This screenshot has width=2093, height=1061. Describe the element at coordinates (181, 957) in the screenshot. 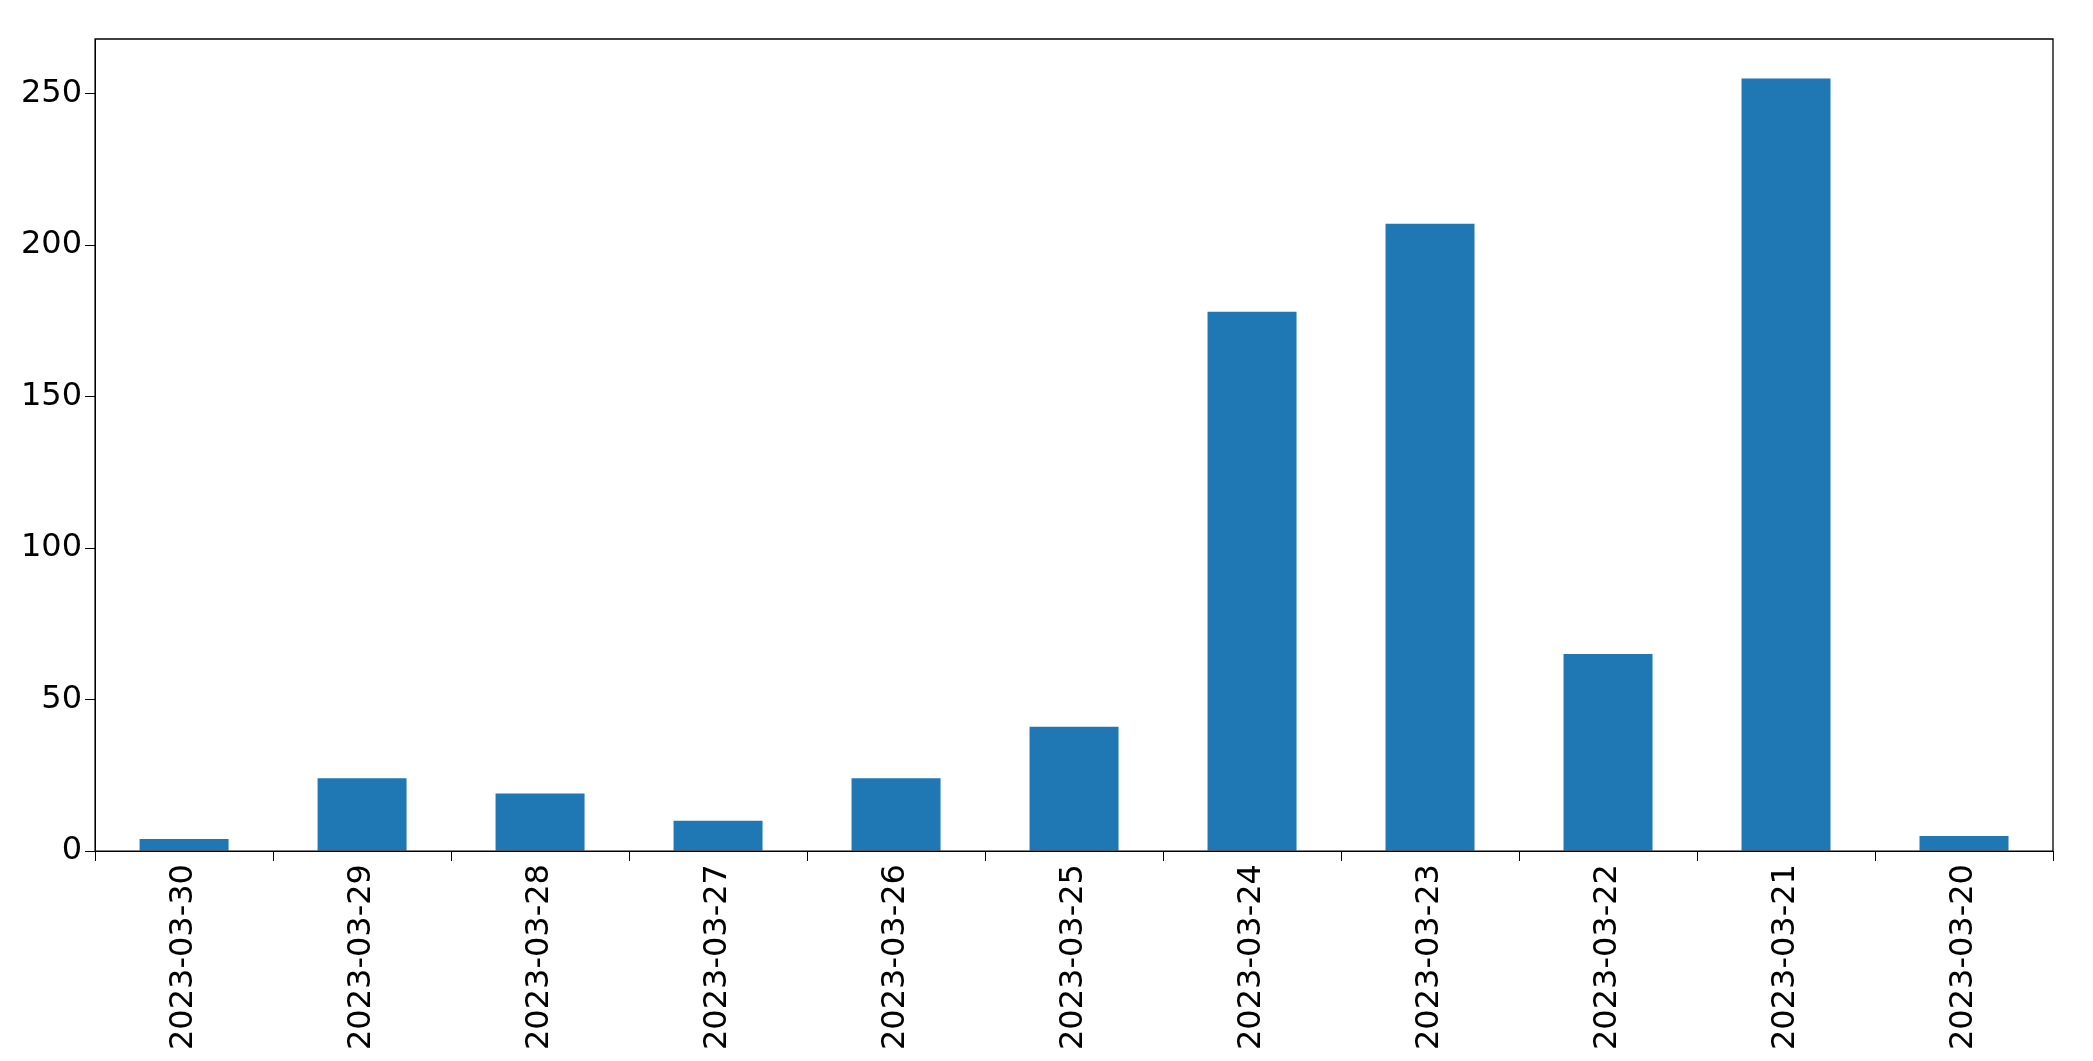

I see `x-tick-label: 2023-03-30` at that location.